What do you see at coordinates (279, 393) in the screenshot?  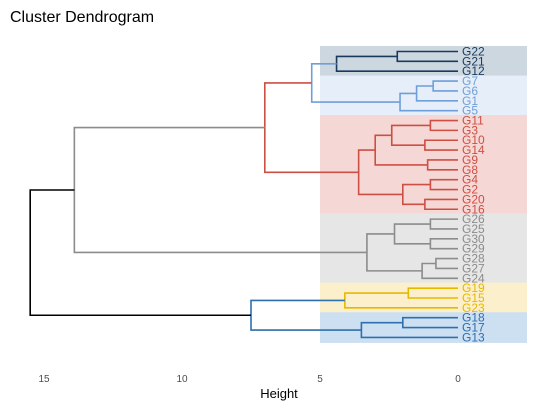 I see `x-axis-label: Height` at bounding box center [279, 393].